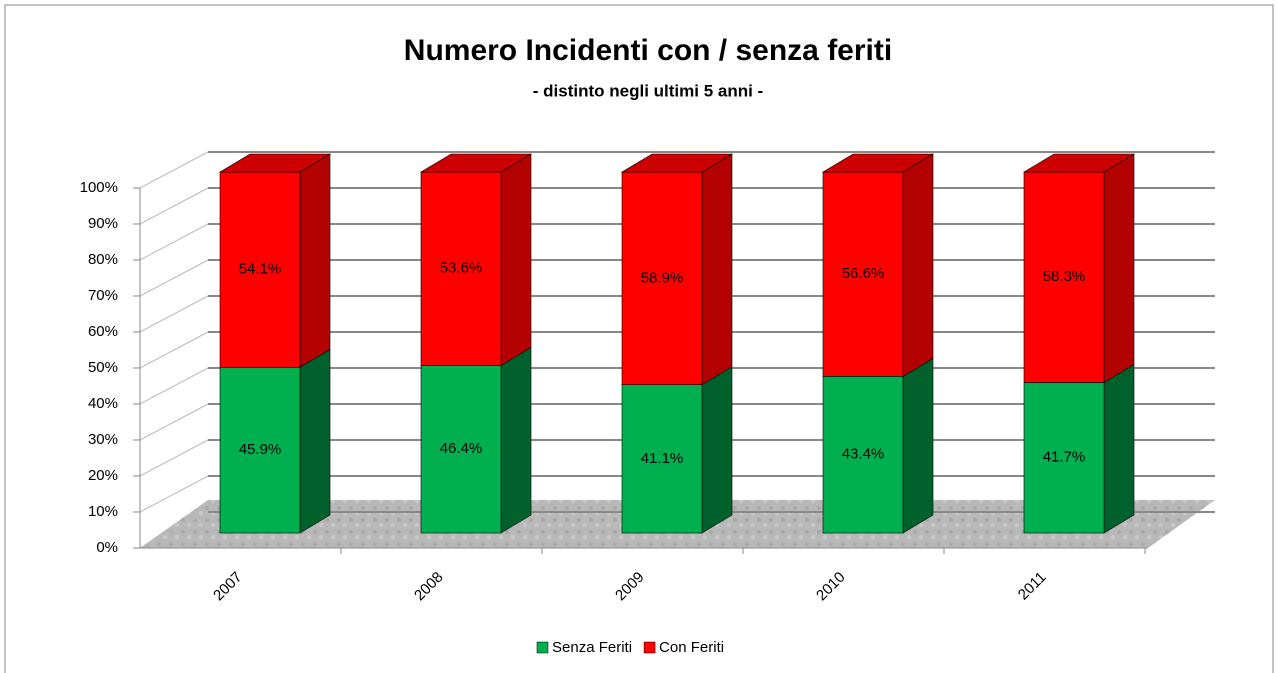  I want to click on data-label: 46.4%, so click(461, 448).